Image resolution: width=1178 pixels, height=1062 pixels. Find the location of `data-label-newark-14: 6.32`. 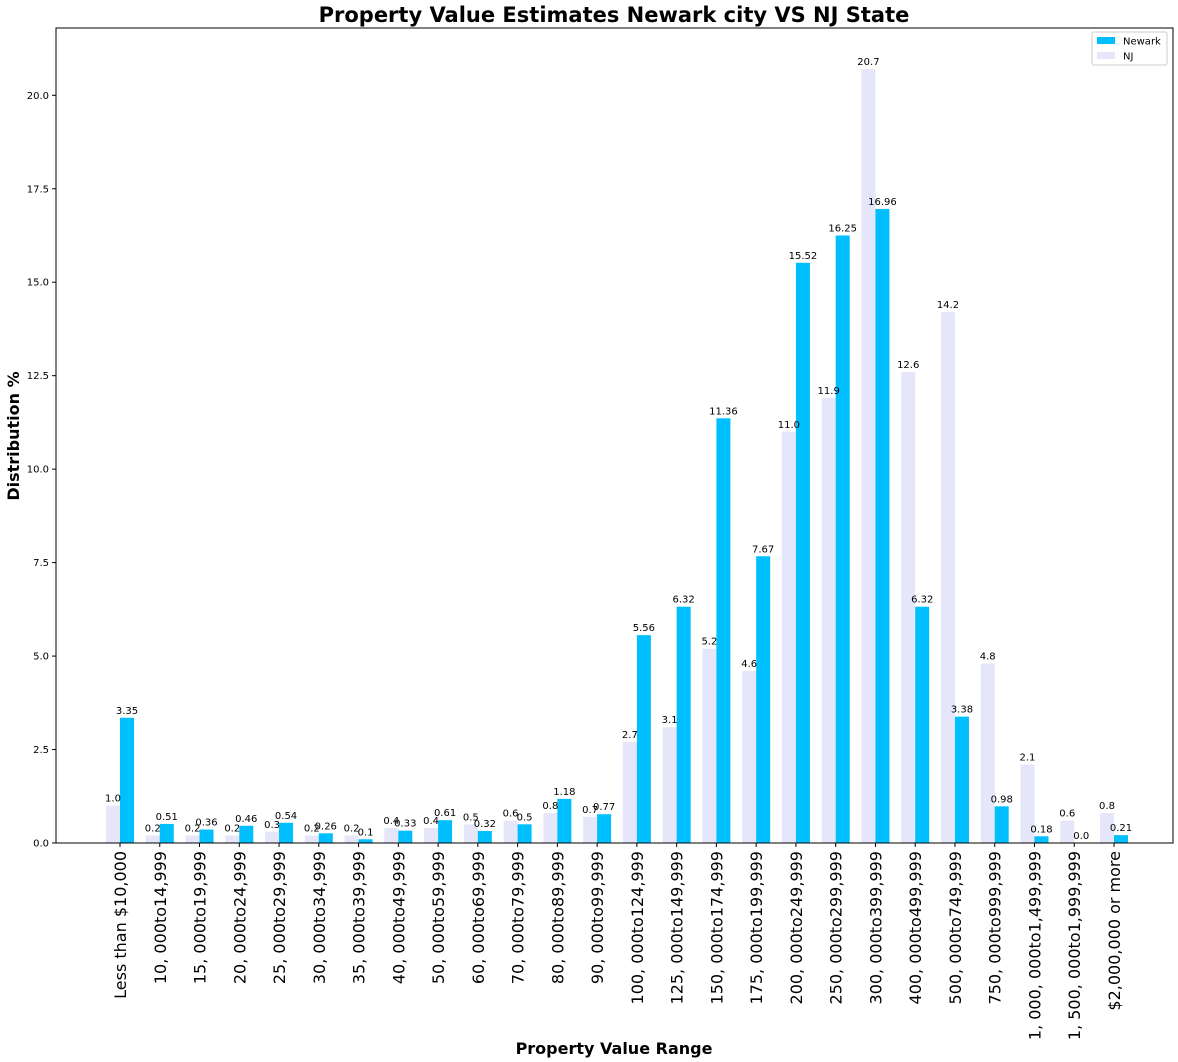

data-label-newark-14: 6.32 is located at coordinates (684, 600).